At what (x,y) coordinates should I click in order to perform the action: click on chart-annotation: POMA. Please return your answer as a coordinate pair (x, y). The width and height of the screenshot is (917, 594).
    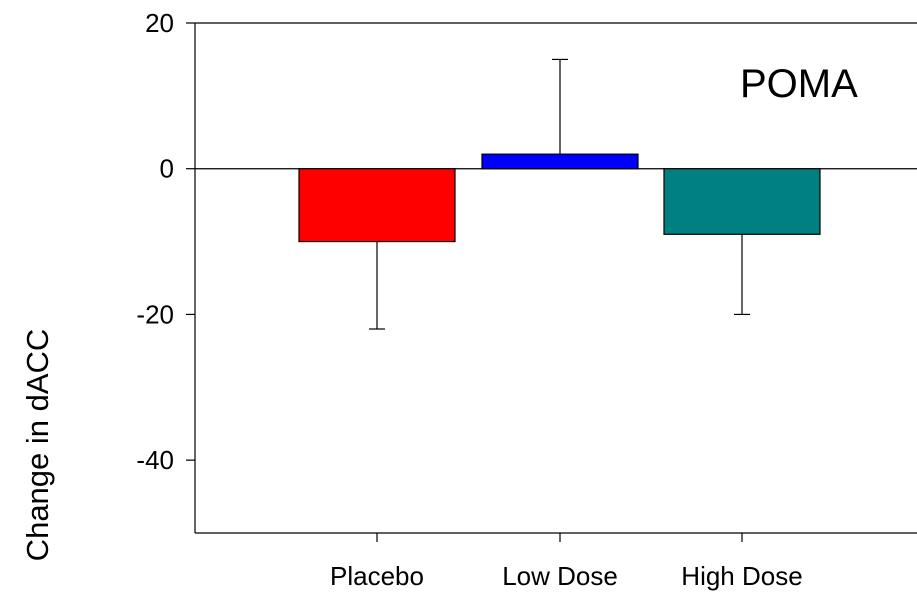
    Looking at the image, I should click on (799, 84).